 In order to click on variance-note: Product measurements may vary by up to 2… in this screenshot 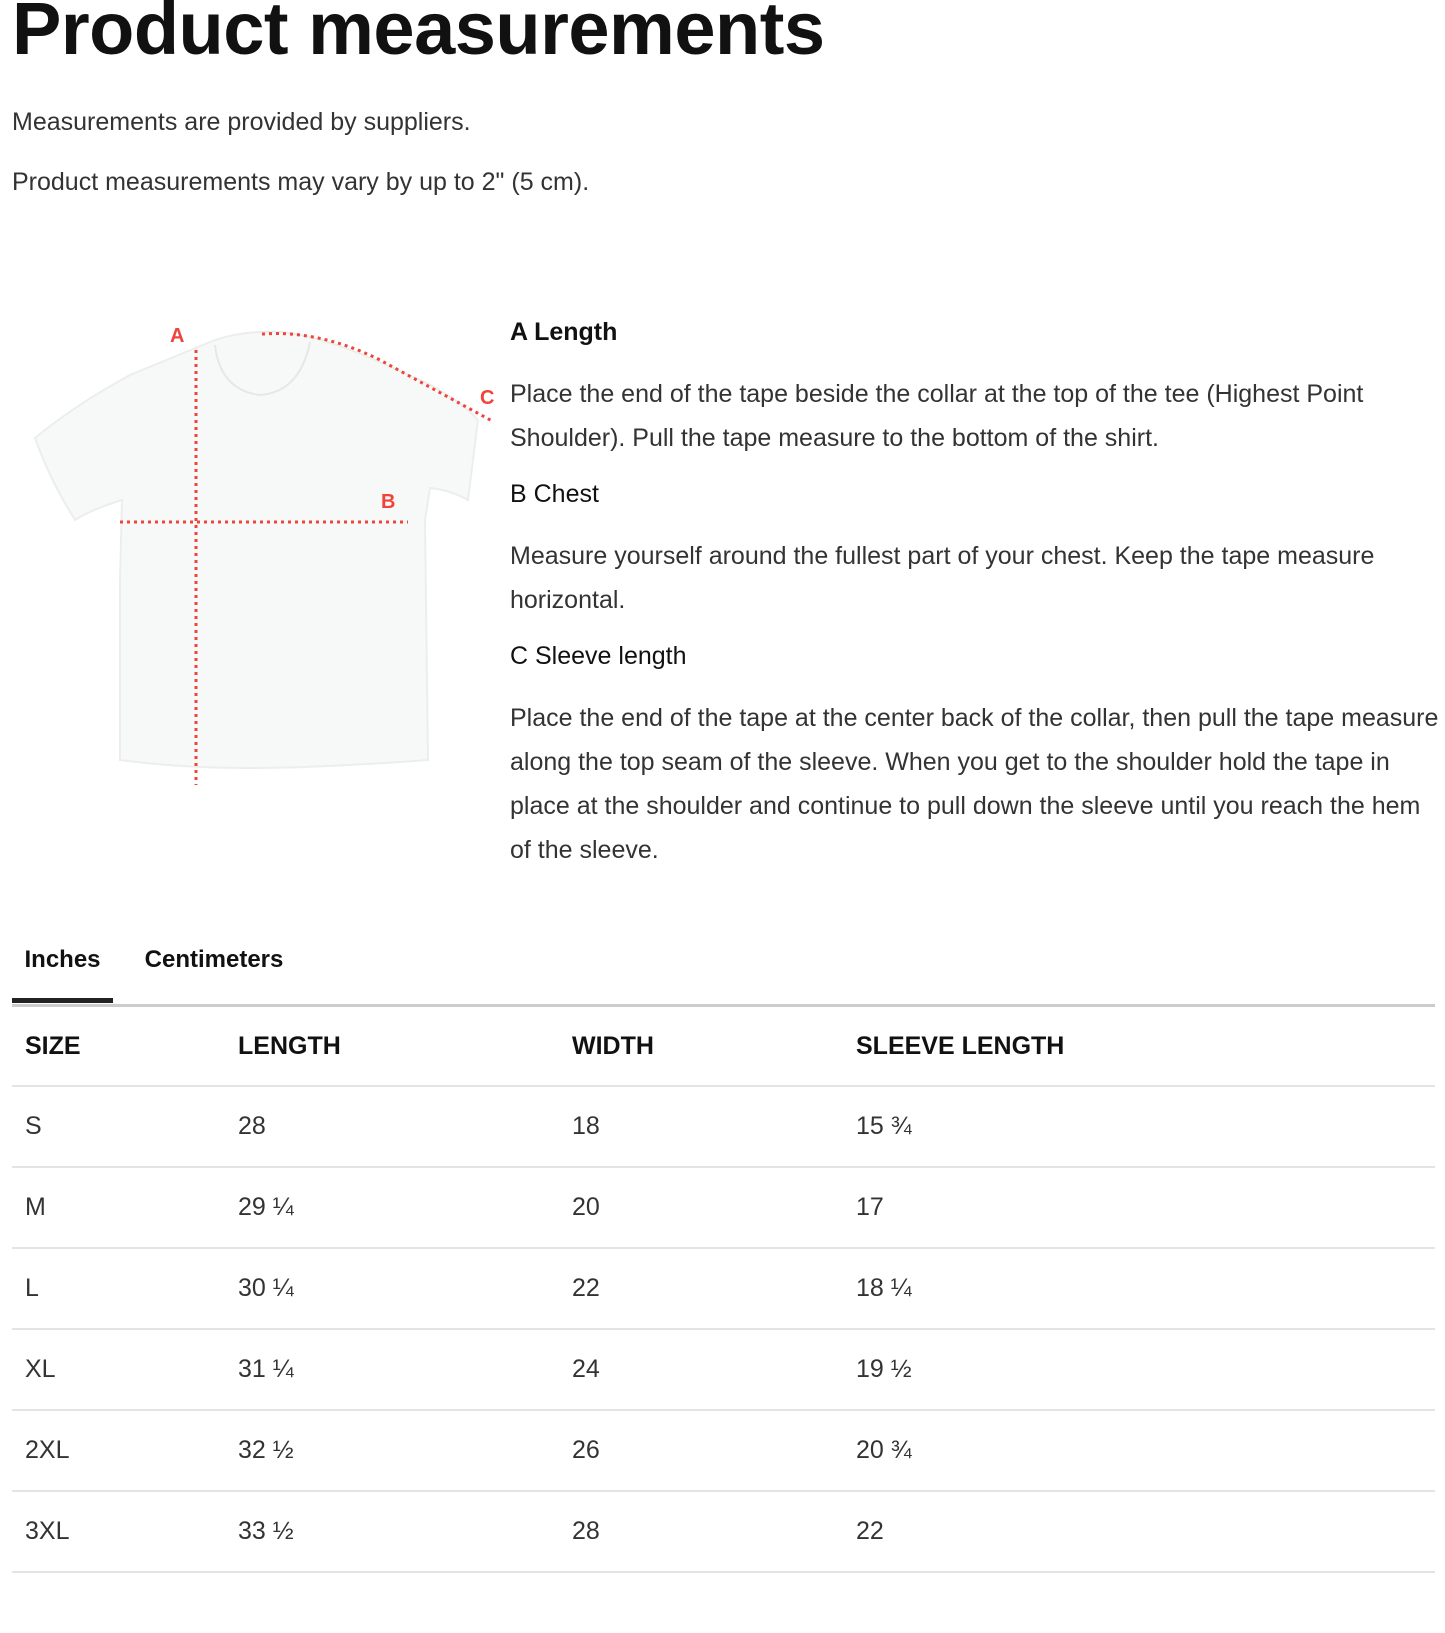, I will do `click(301, 182)`.